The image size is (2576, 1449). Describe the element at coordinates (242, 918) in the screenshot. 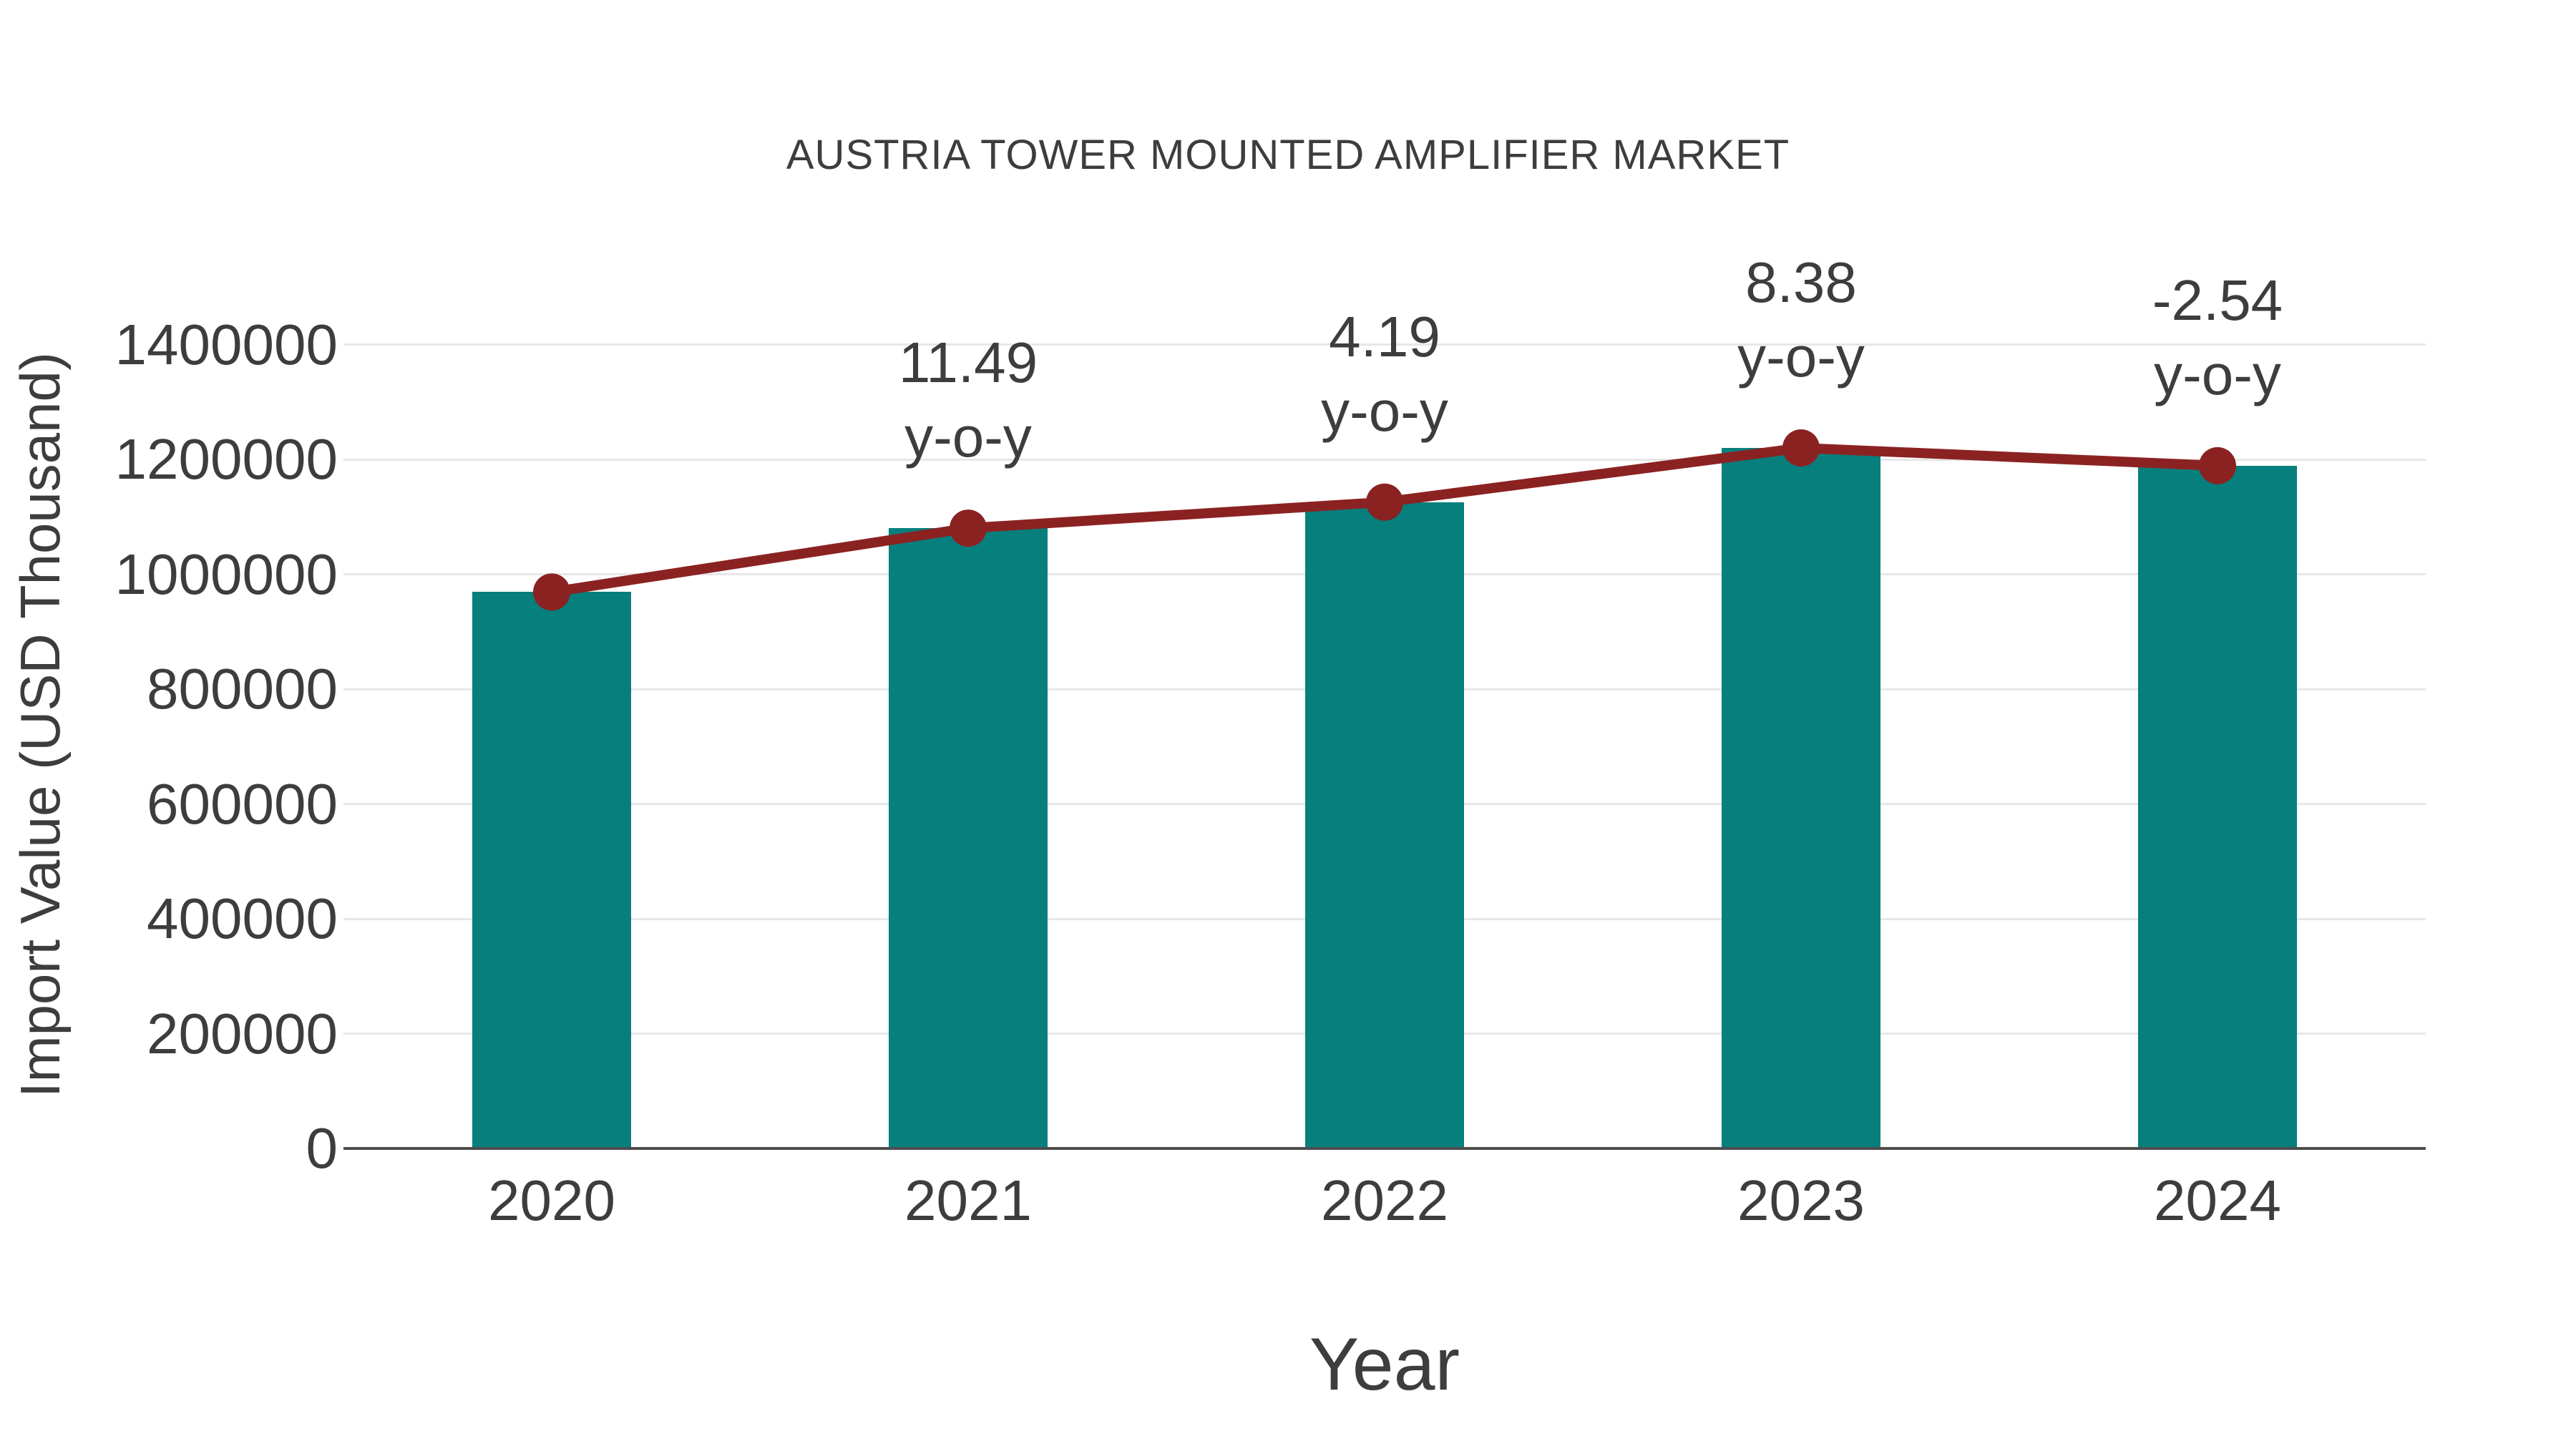

I see `y-tick-label: 400000` at that location.